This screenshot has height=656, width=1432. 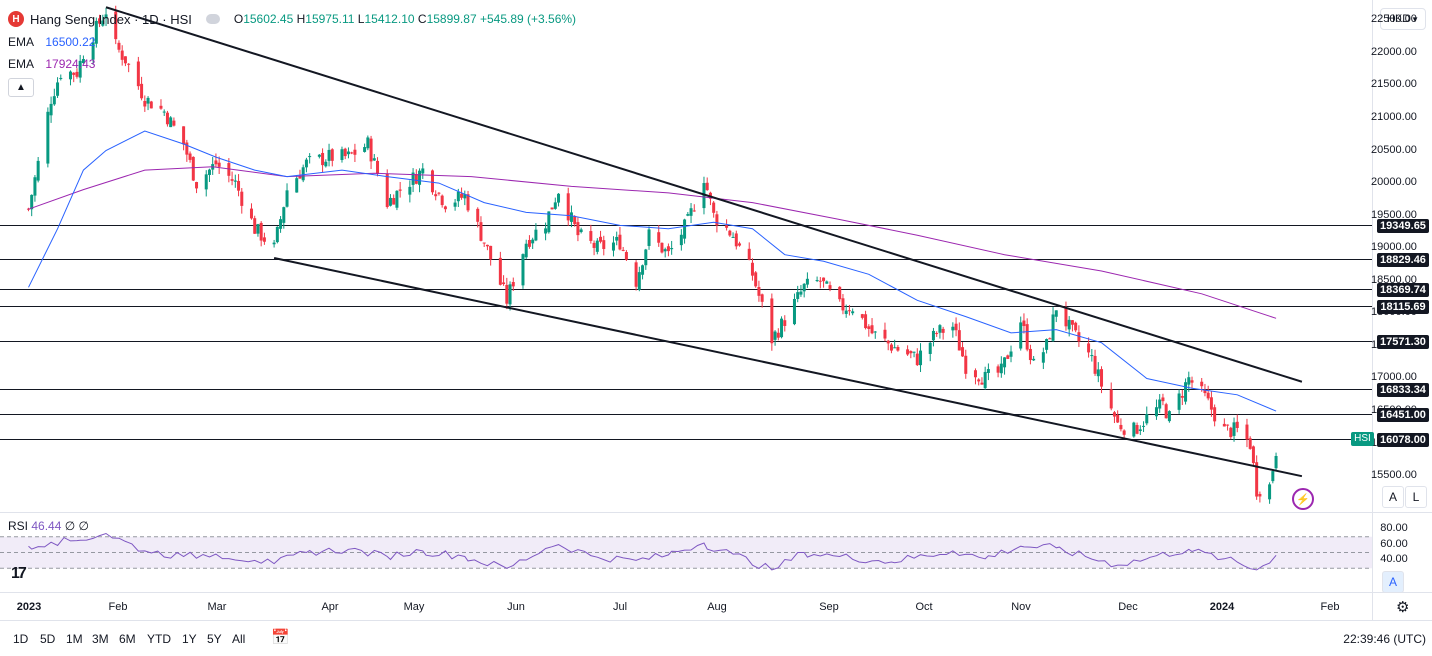 What do you see at coordinates (1403, 19) in the screenshot?
I see `currency-selector: HKD ▼` at bounding box center [1403, 19].